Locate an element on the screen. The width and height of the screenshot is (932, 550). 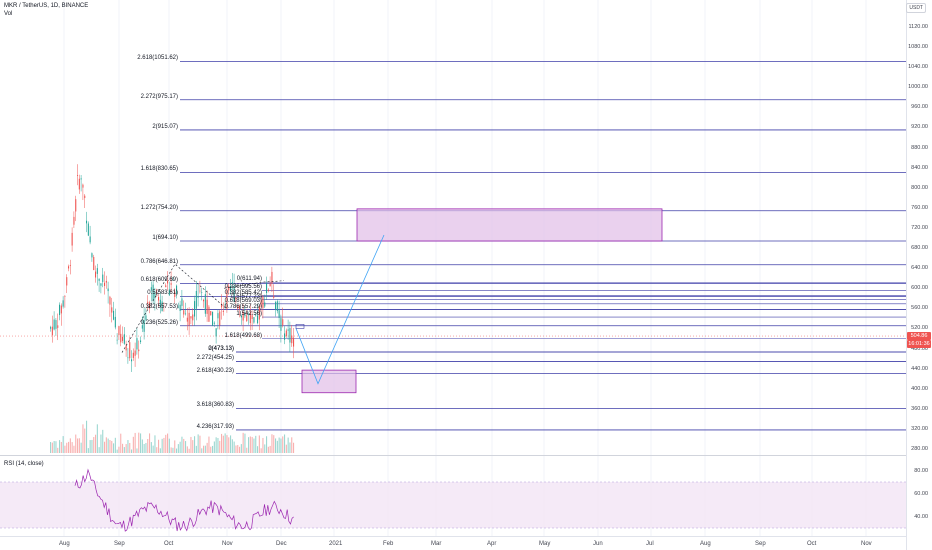
symbol-legend: MKR / TetherUS, 1D, BINANCE is located at coordinates (46, 6).